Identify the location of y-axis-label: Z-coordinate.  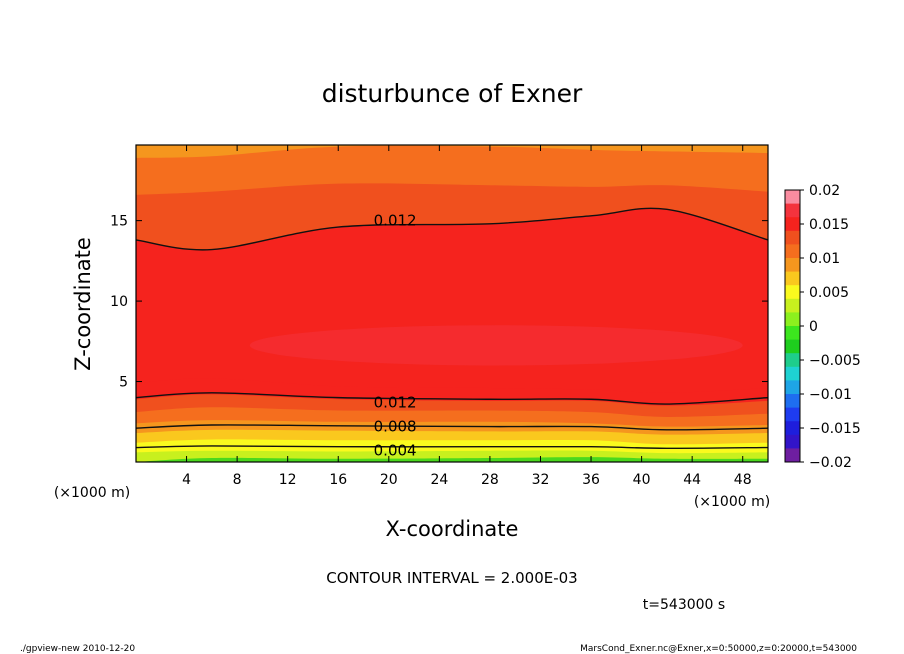
(83, 304).